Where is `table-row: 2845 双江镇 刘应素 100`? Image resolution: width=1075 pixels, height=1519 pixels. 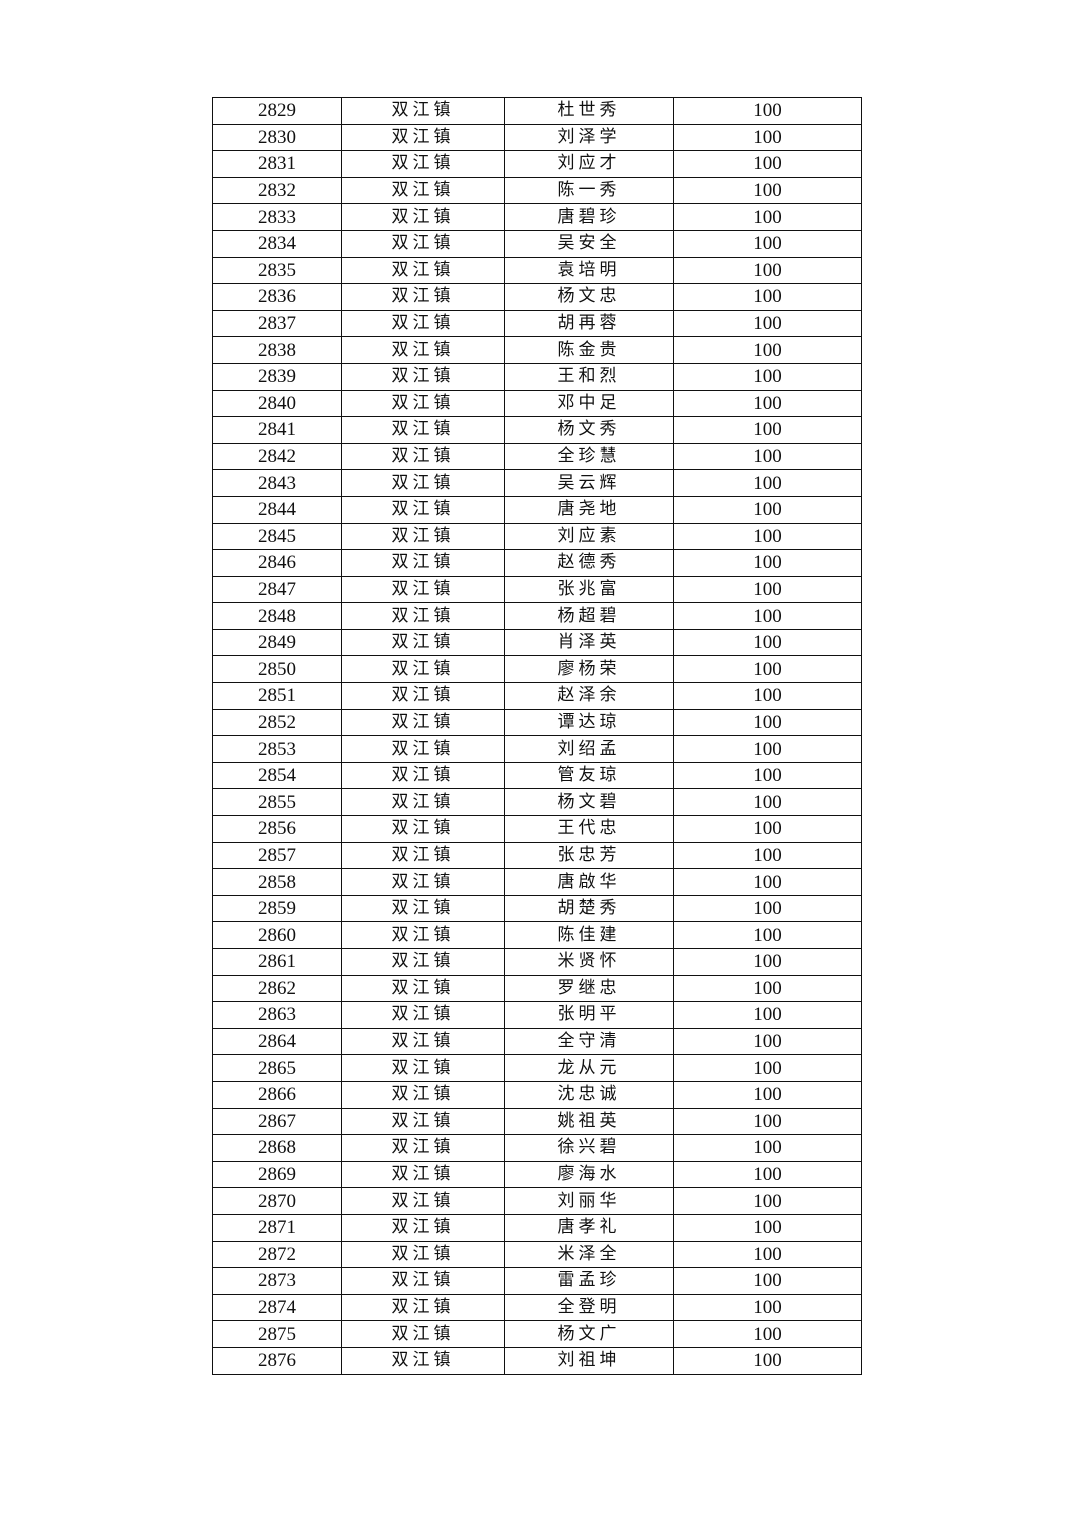 table-row: 2845 双江镇 刘应素 100 is located at coordinates (537, 536).